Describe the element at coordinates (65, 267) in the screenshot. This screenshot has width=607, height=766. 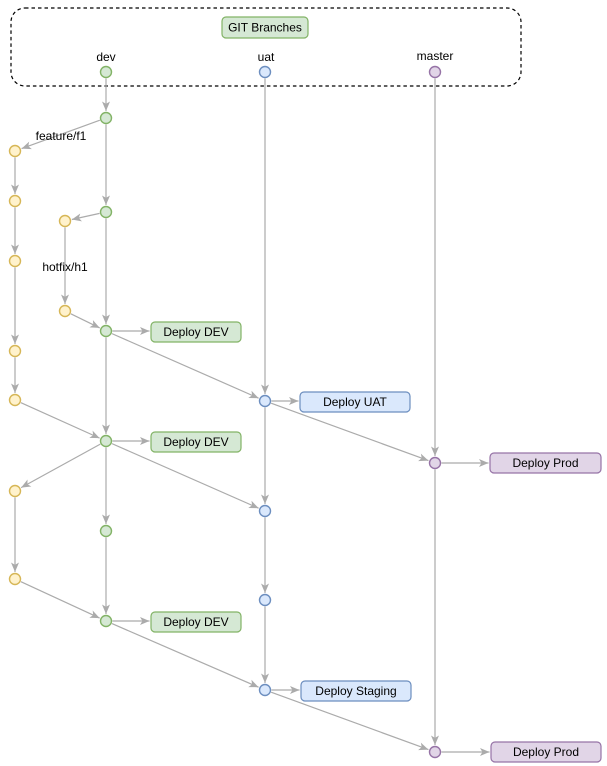
I see `branch-annotation-hotfix-h1: hotfix/h1` at that location.